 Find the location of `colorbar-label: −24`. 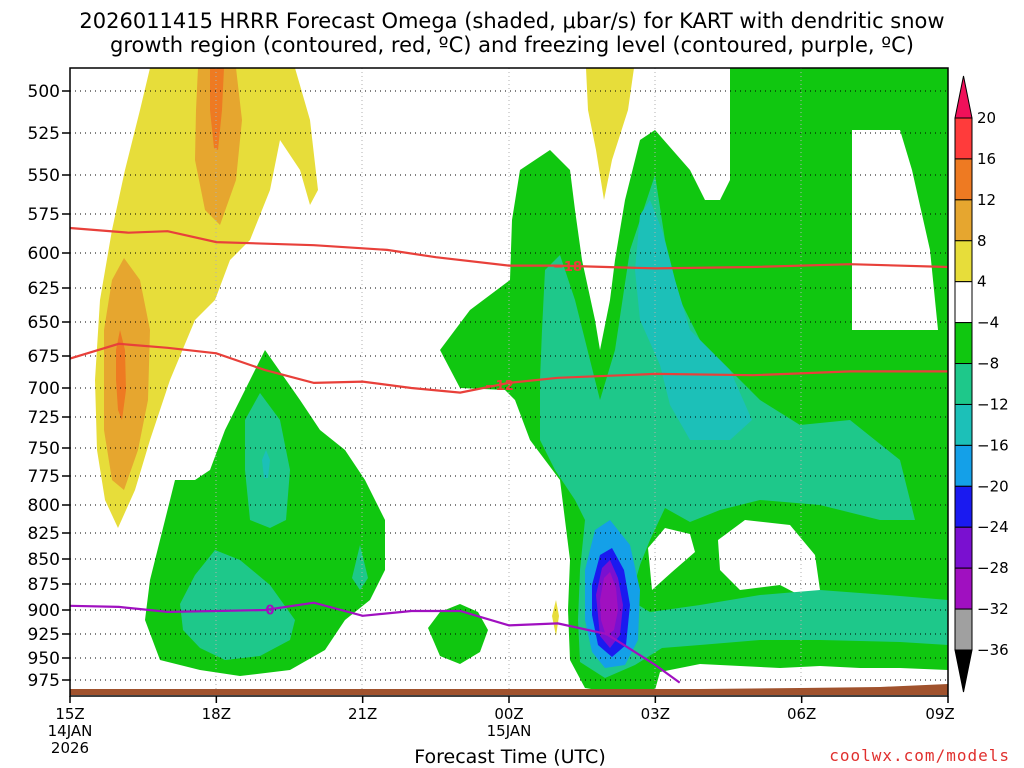

colorbar-label: −24 is located at coordinates (993, 527).